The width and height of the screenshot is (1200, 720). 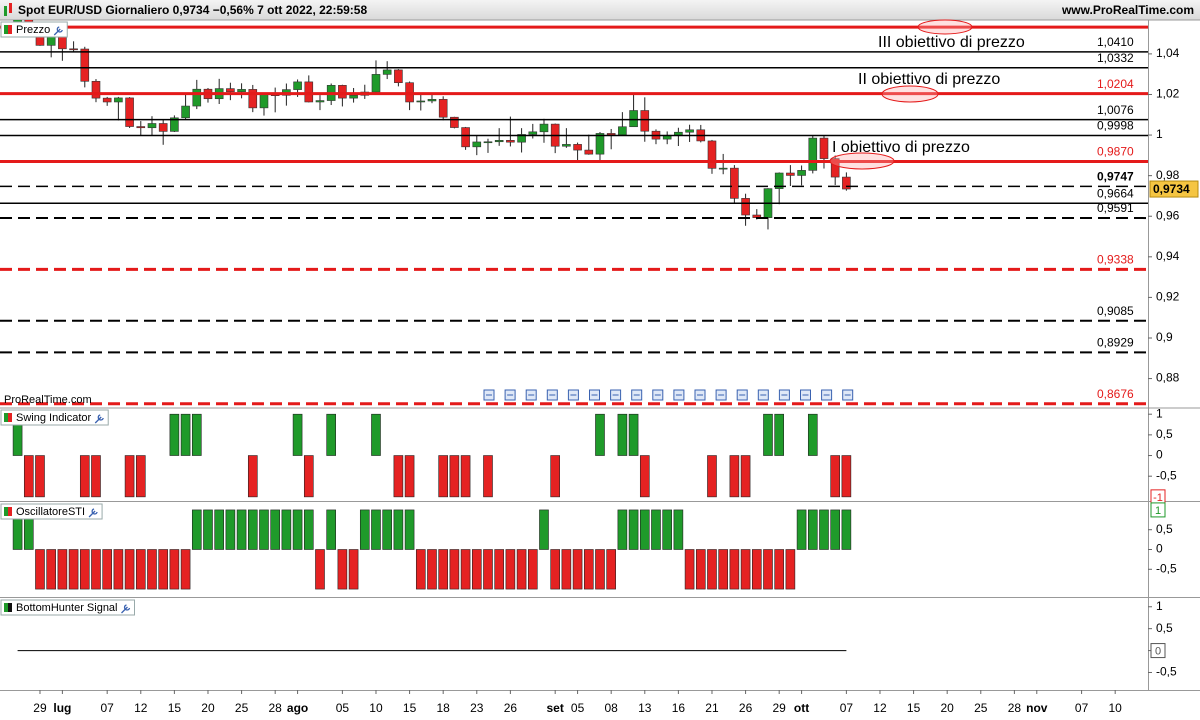 What do you see at coordinates (1115, 343) in the screenshot?
I see `level-label: 0,8929` at bounding box center [1115, 343].